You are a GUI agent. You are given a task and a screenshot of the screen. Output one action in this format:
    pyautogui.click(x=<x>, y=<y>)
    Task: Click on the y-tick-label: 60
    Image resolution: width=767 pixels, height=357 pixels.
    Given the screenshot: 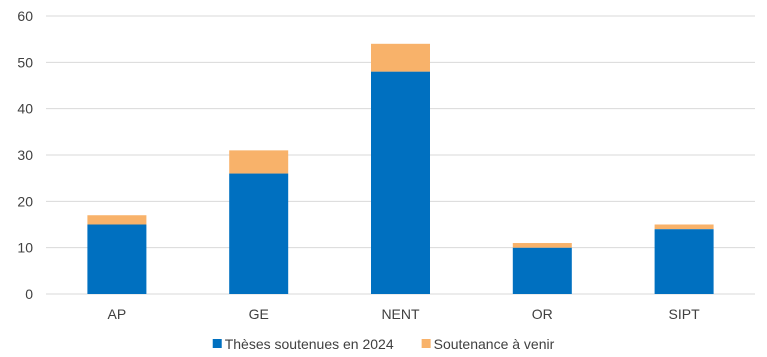 What is the action you would take?
    pyautogui.click(x=25, y=16)
    